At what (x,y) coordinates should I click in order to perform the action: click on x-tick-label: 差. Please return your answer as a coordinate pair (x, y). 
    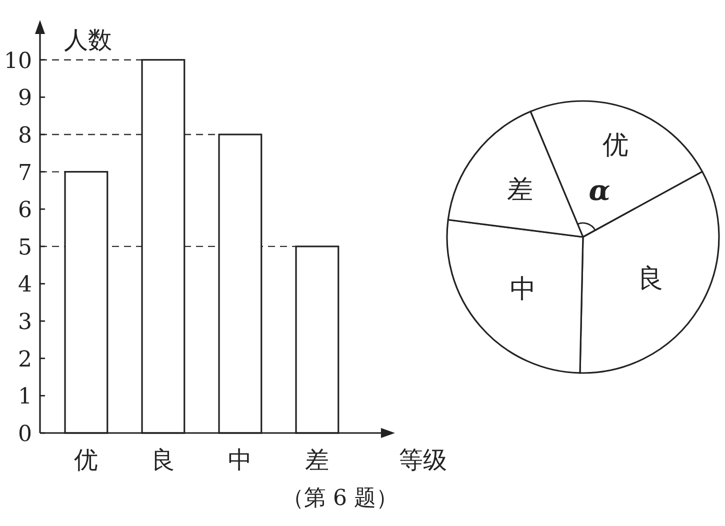
    Looking at the image, I should click on (317, 460).